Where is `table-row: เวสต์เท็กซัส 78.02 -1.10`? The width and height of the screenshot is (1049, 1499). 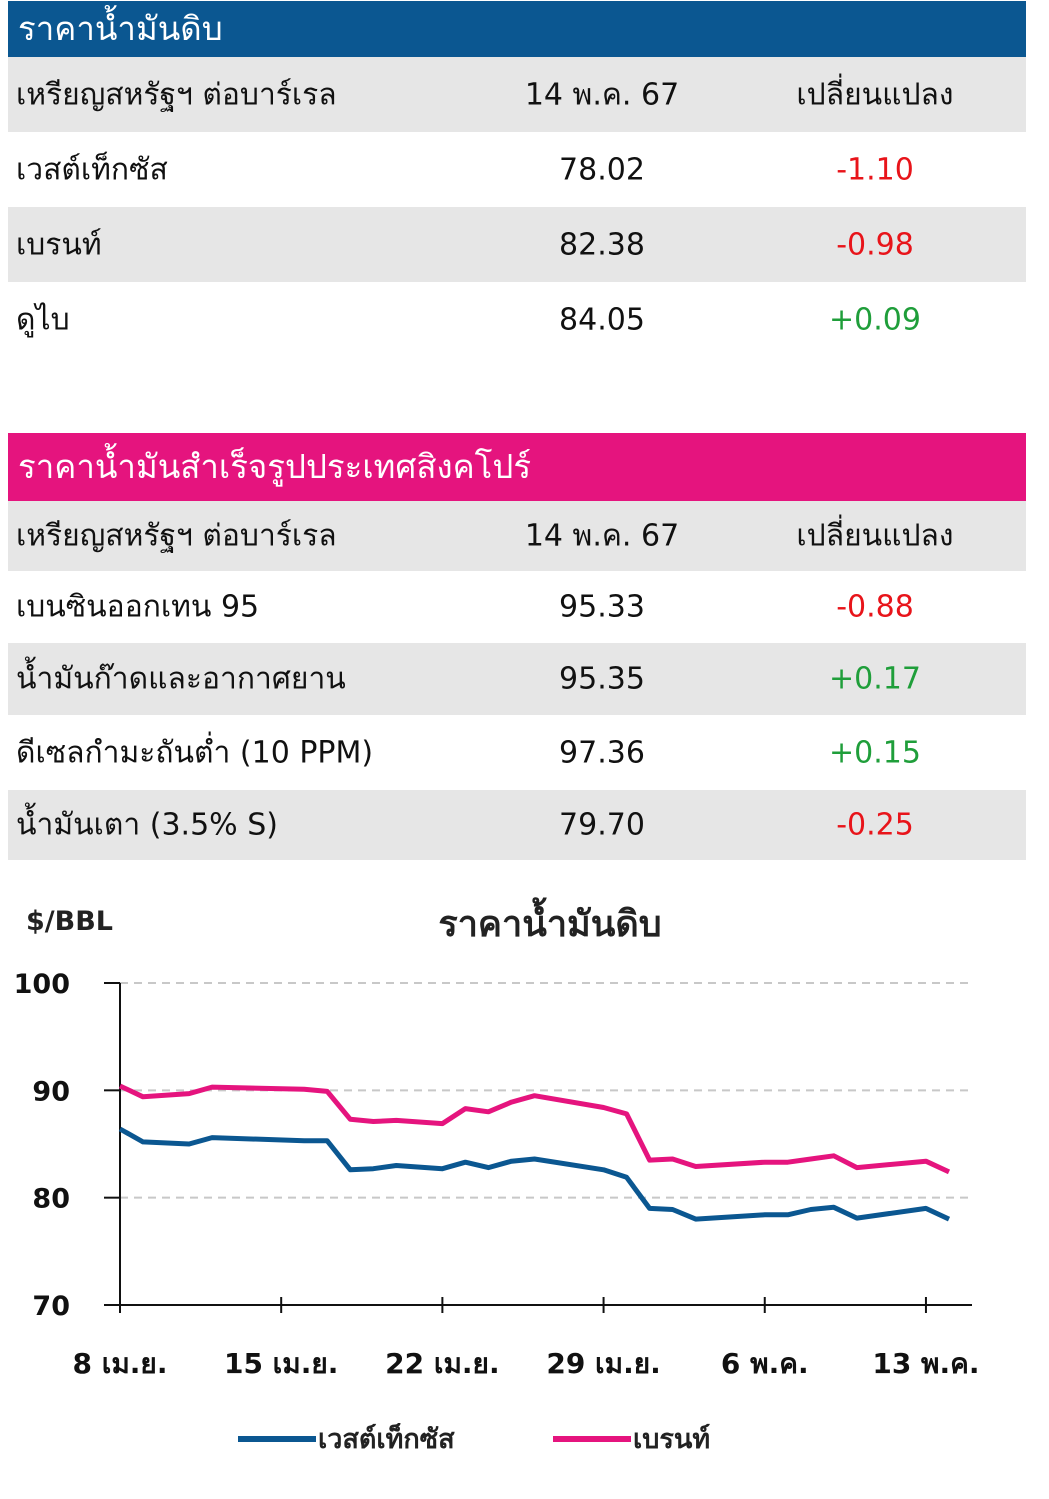
table-row: เวสต์เท็กซัส 78.02 -1.10 is located at coordinates (517, 169).